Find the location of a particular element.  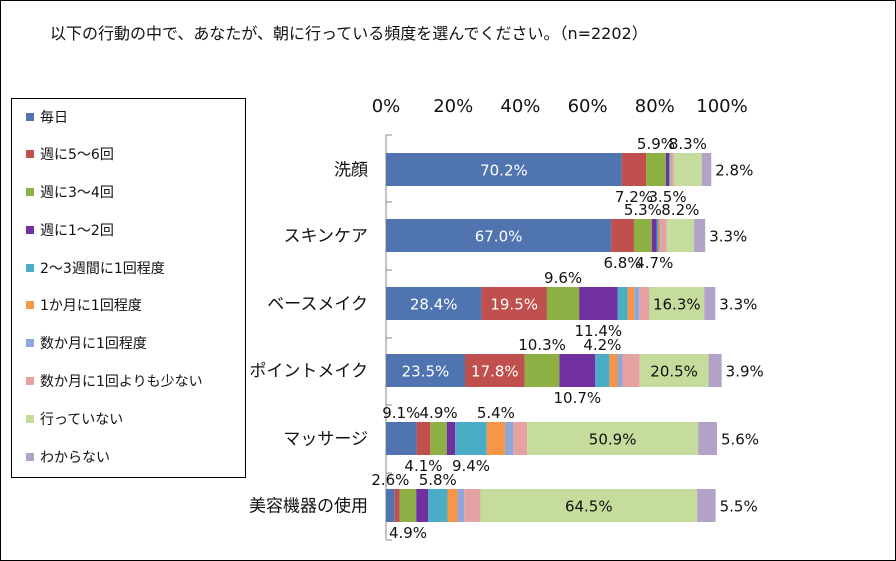

legend-label: 週に3～4回 is located at coordinates (77, 193).